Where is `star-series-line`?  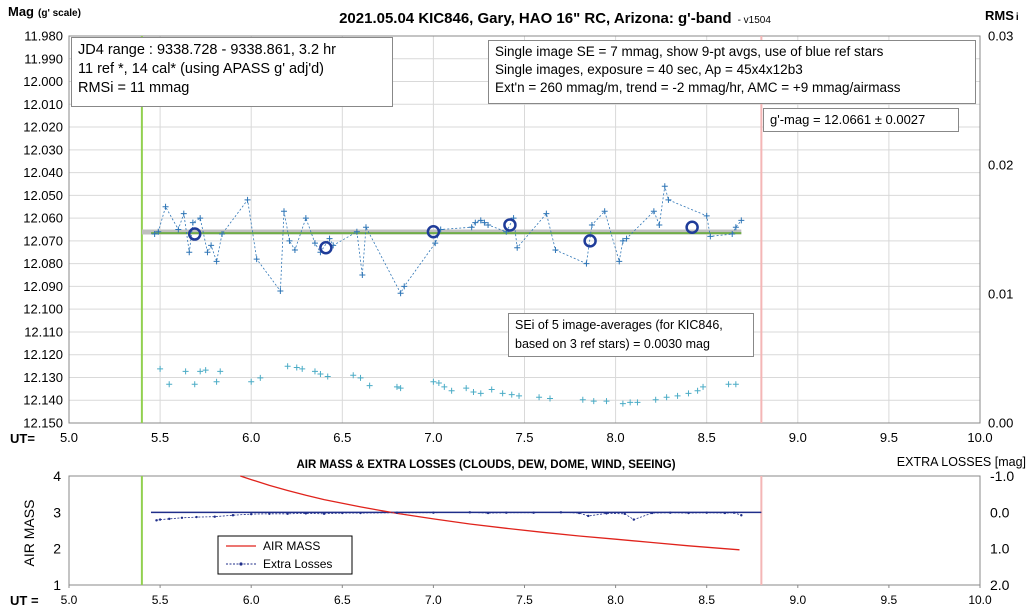
star-series-line is located at coordinates (448, 240).